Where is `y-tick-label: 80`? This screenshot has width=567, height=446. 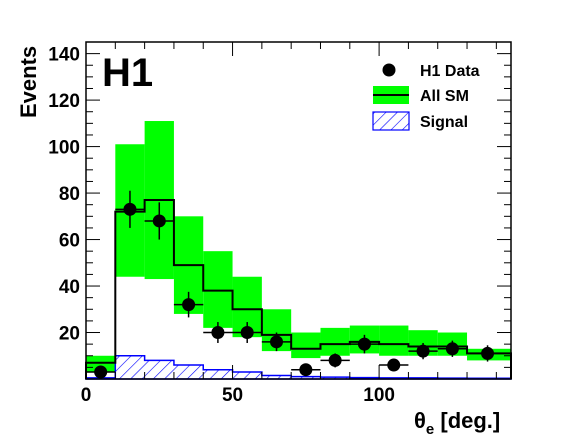 y-tick-label: 80 is located at coordinates (69, 194).